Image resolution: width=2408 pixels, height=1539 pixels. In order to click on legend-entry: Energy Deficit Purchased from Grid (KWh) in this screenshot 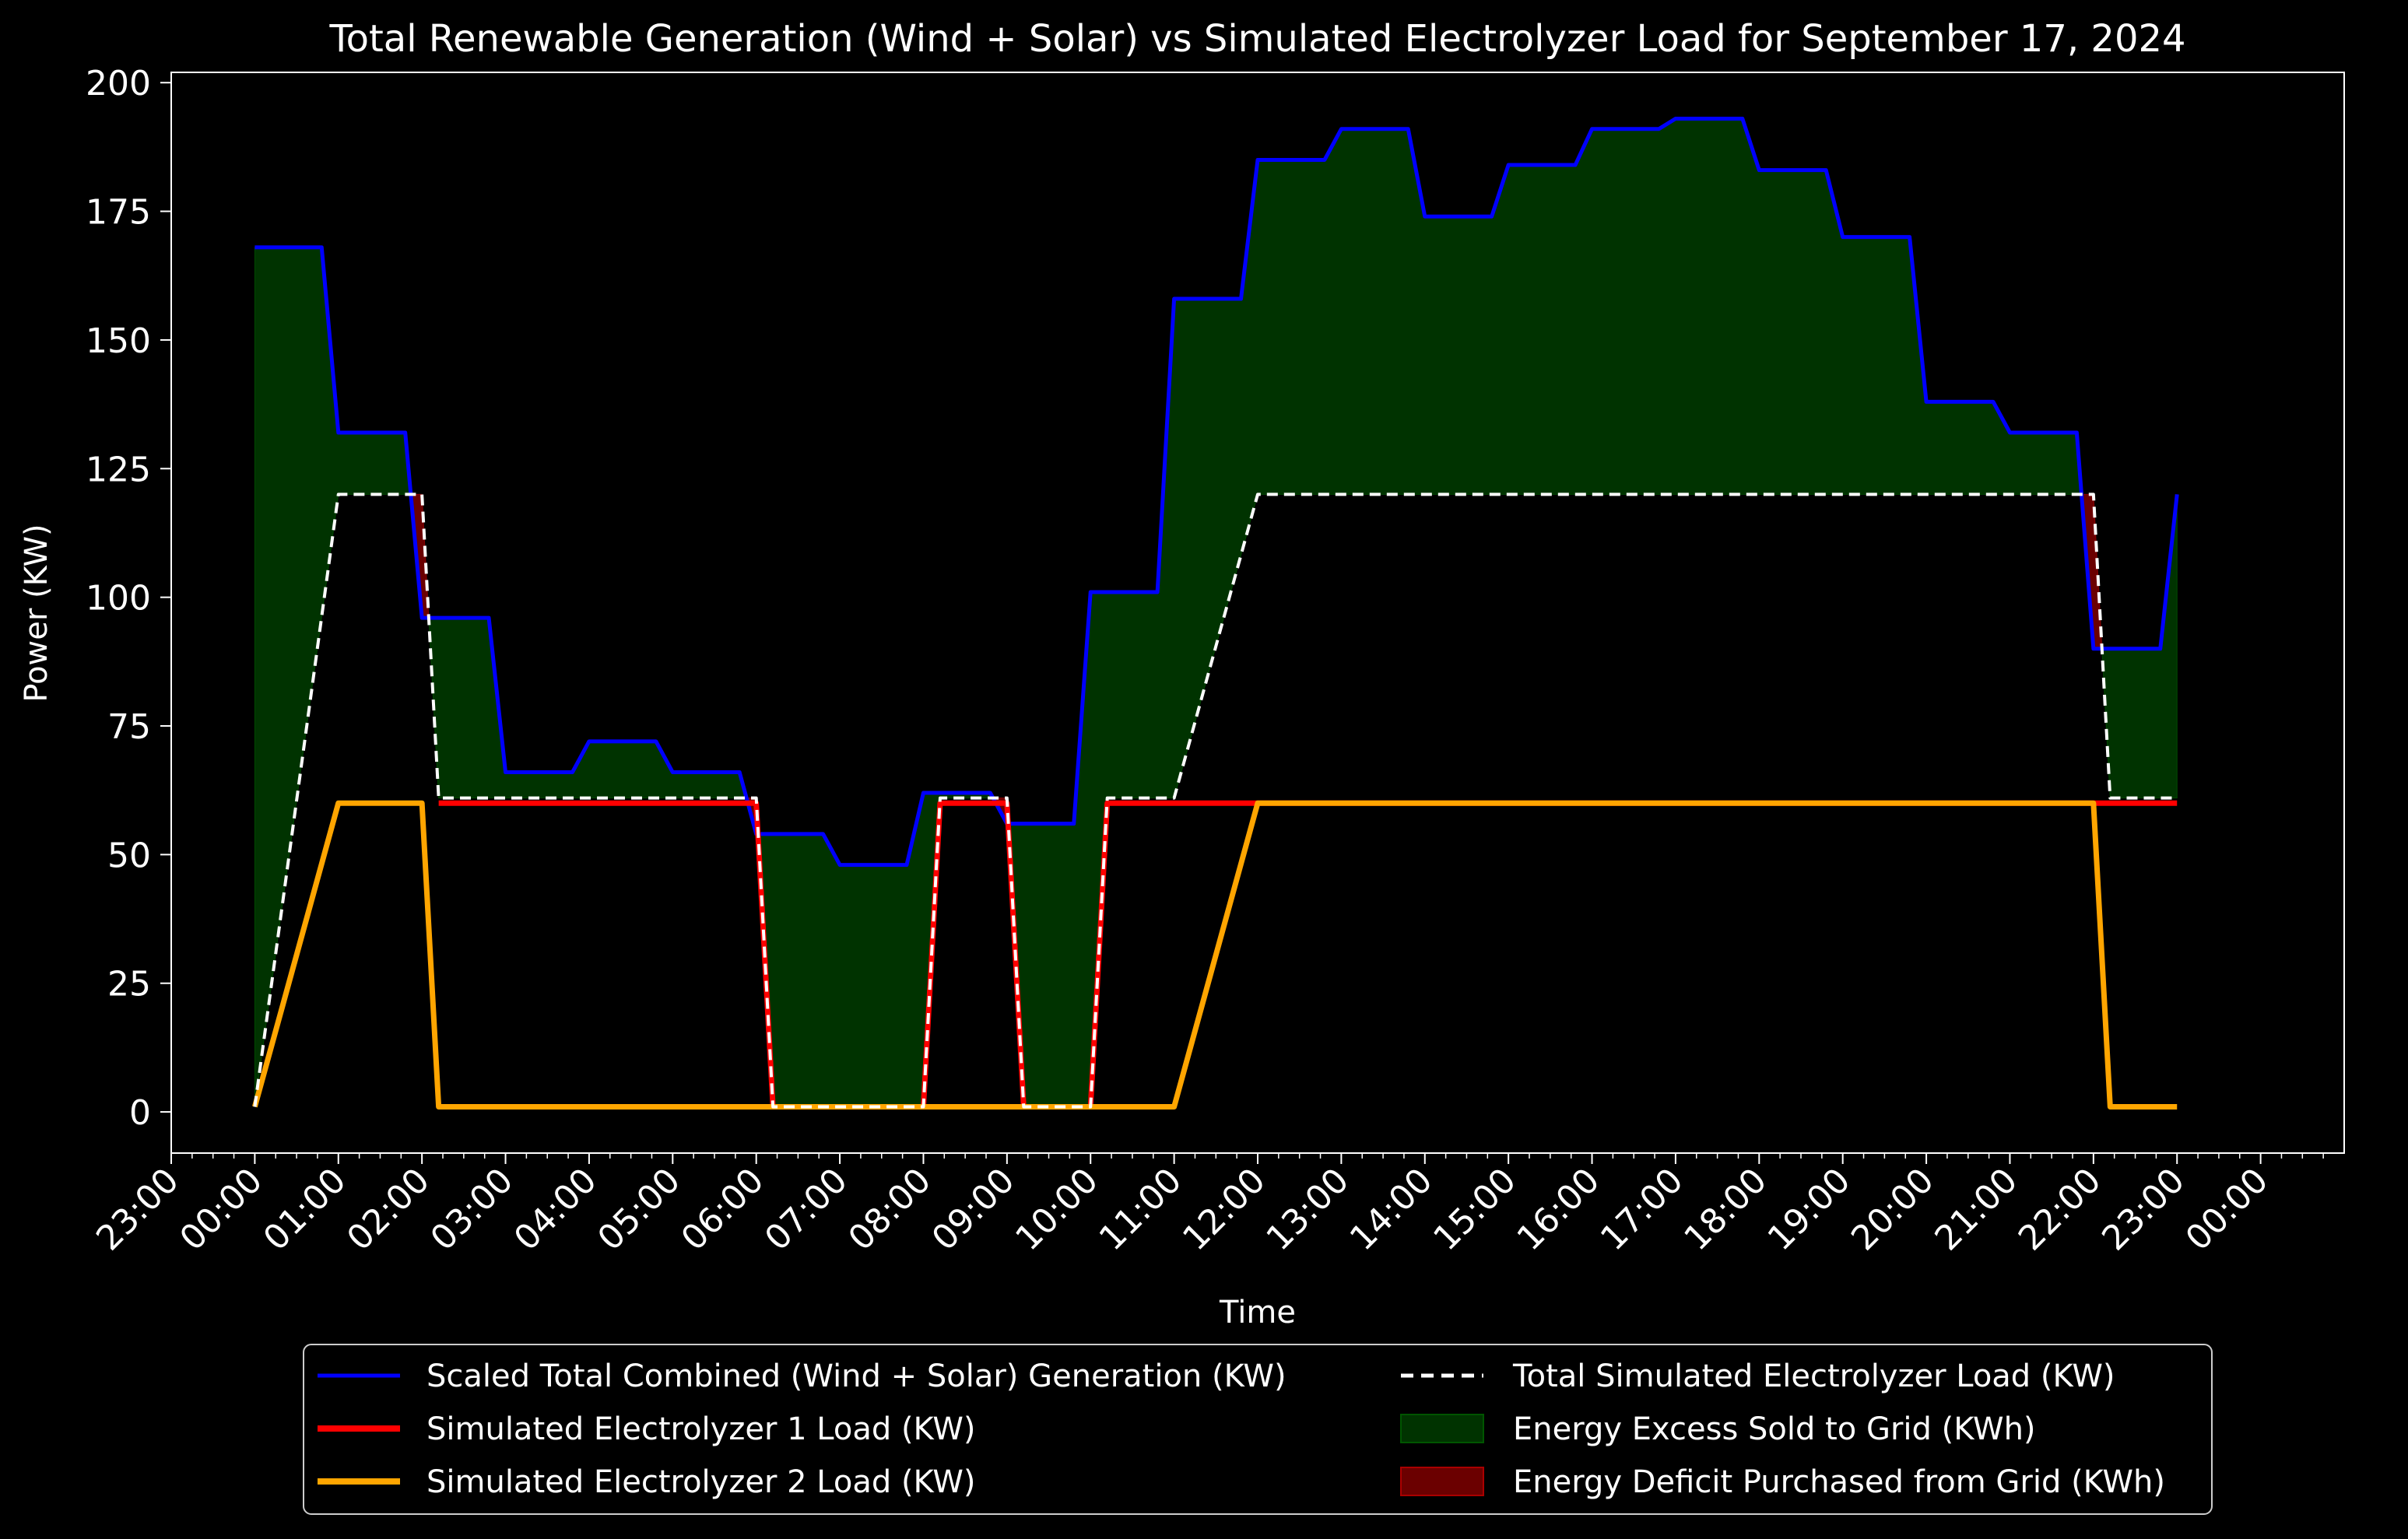, I will do `click(1839, 1482)`.